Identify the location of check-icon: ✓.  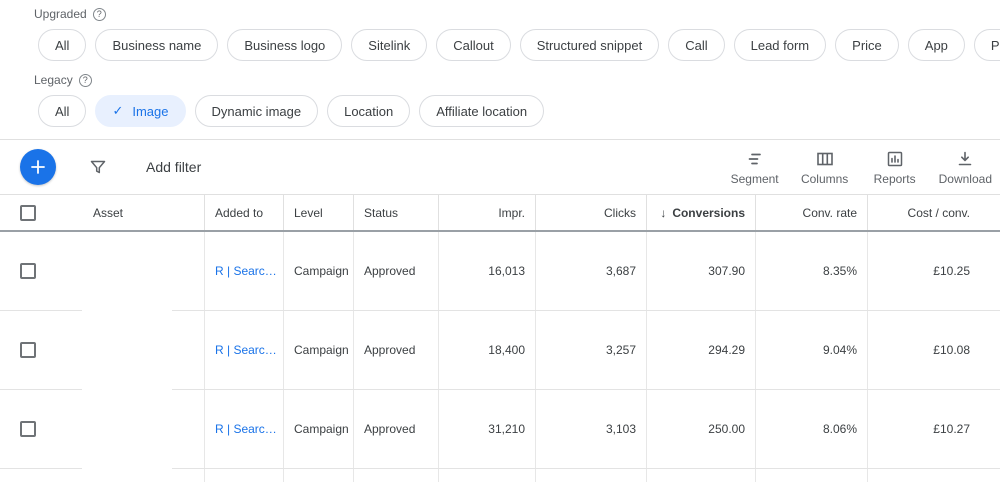
(118, 110).